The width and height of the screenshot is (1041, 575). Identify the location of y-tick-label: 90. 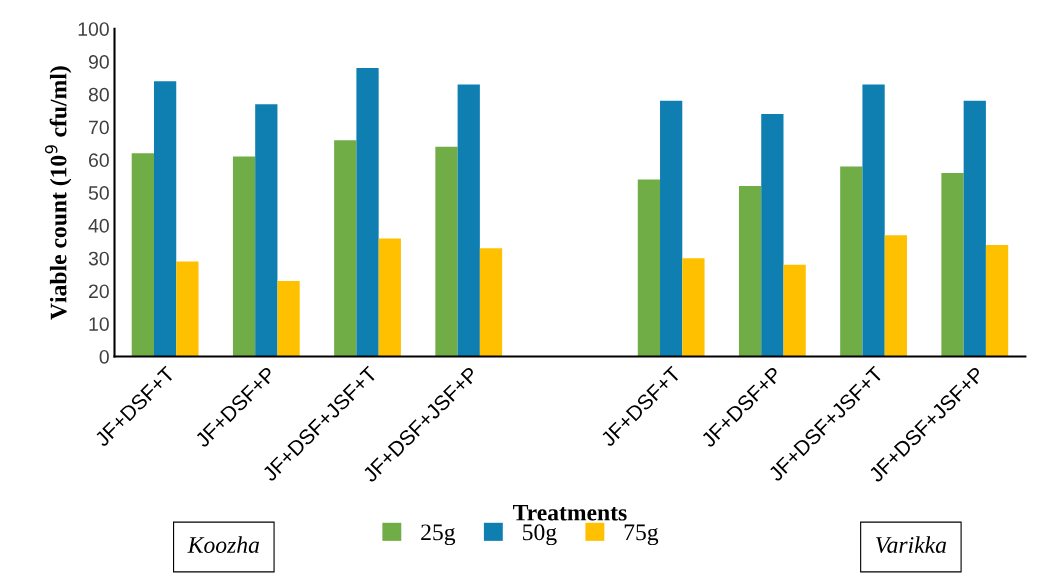
(98, 61).